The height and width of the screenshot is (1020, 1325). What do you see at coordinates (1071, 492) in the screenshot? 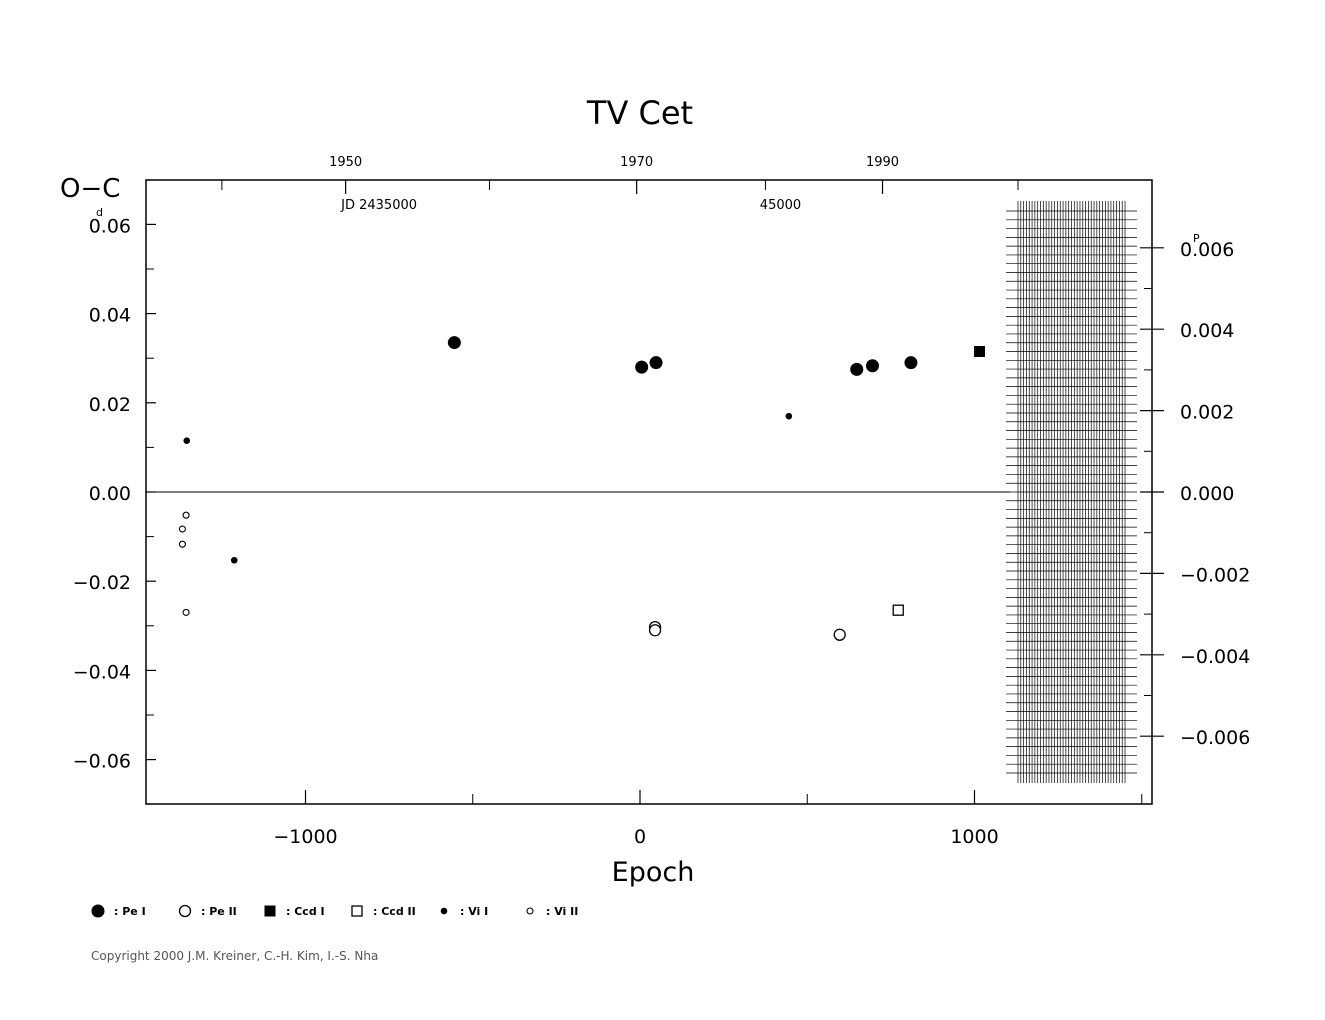
I see `hatched-region` at bounding box center [1071, 492].